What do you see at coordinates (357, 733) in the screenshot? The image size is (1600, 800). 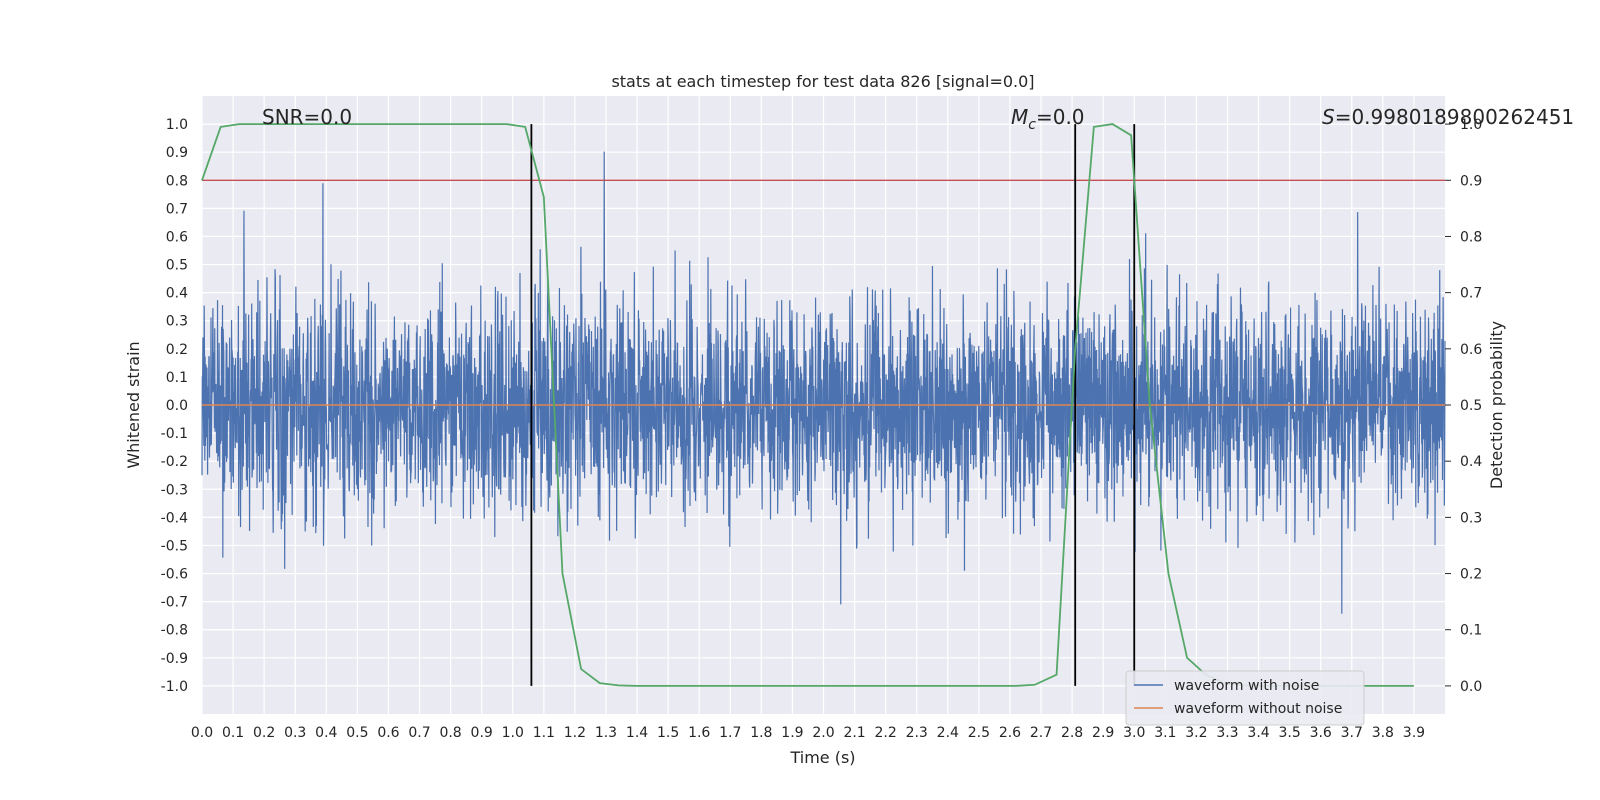 I see `x-tick-label: 0.5` at bounding box center [357, 733].